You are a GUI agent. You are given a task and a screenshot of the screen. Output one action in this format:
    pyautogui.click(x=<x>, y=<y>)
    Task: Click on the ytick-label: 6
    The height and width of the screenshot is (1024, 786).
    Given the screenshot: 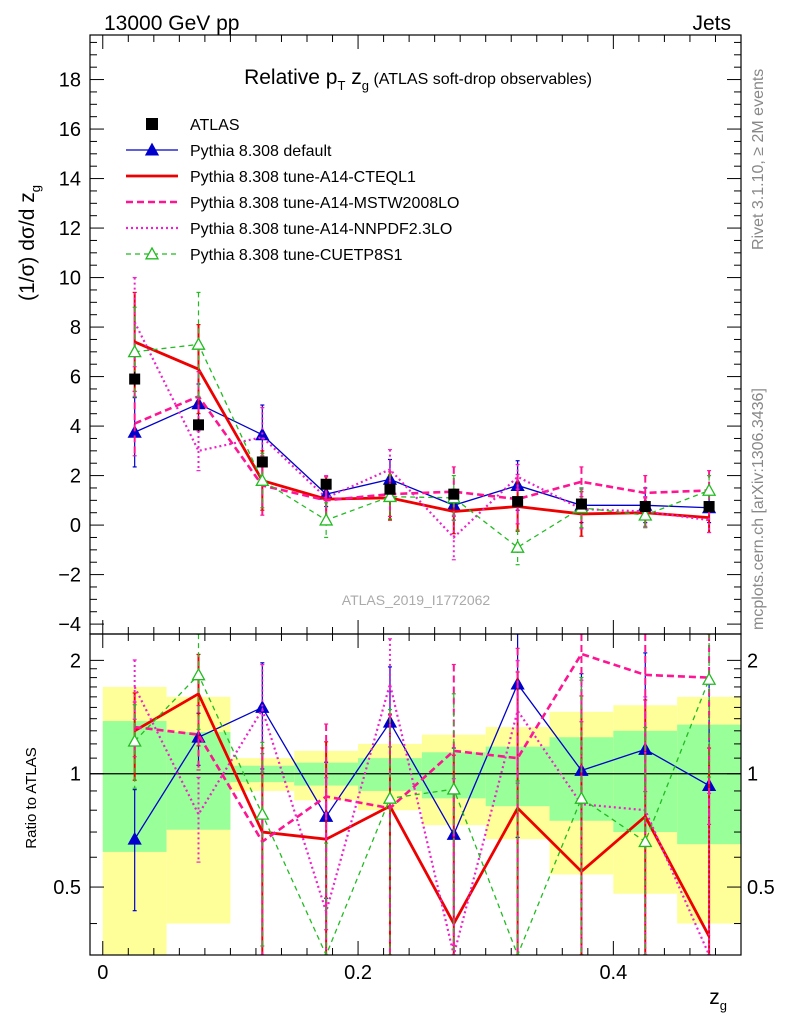 What is the action you would take?
    pyautogui.click(x=75, y=378)
    